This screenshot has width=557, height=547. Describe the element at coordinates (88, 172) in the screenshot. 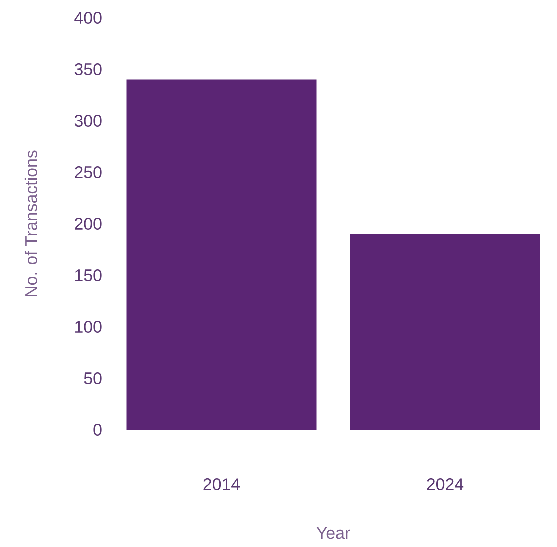

I see `y-tick-label: 250` at that location.